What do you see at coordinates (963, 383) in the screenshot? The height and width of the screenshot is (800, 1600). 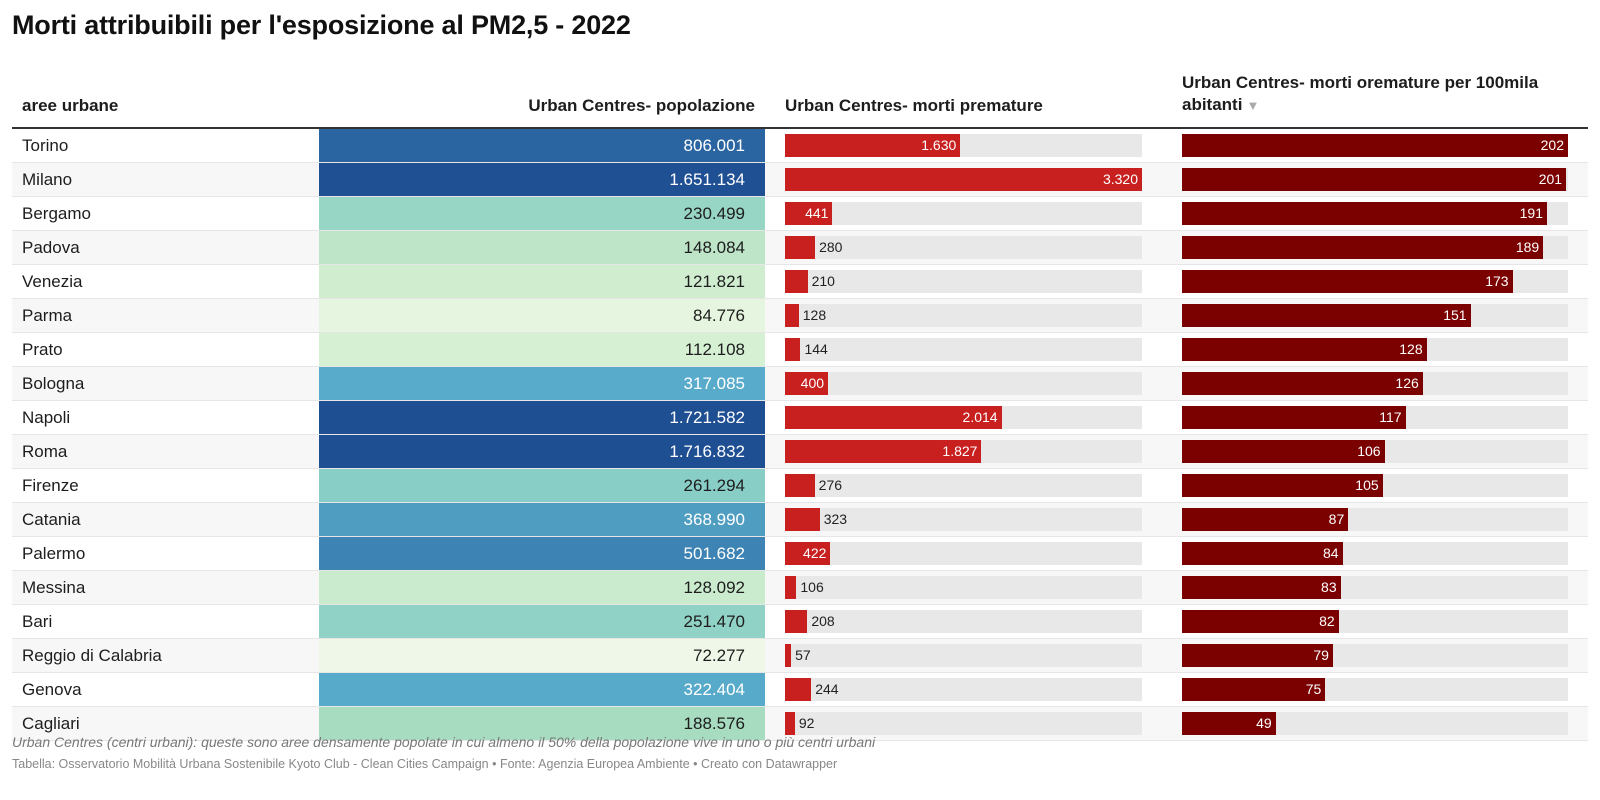 I see `deaths-cell: 400` at bounding box center [963, 383].